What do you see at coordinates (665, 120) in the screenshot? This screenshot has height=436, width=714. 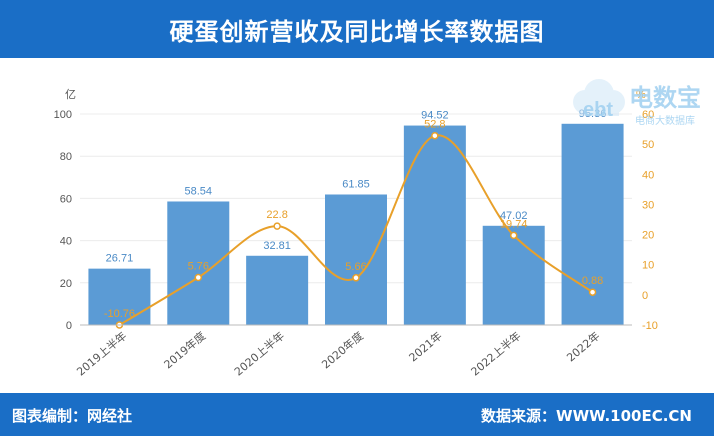 I see `watermark-sub: 电商大数据库` at bounding box center [665, 120].